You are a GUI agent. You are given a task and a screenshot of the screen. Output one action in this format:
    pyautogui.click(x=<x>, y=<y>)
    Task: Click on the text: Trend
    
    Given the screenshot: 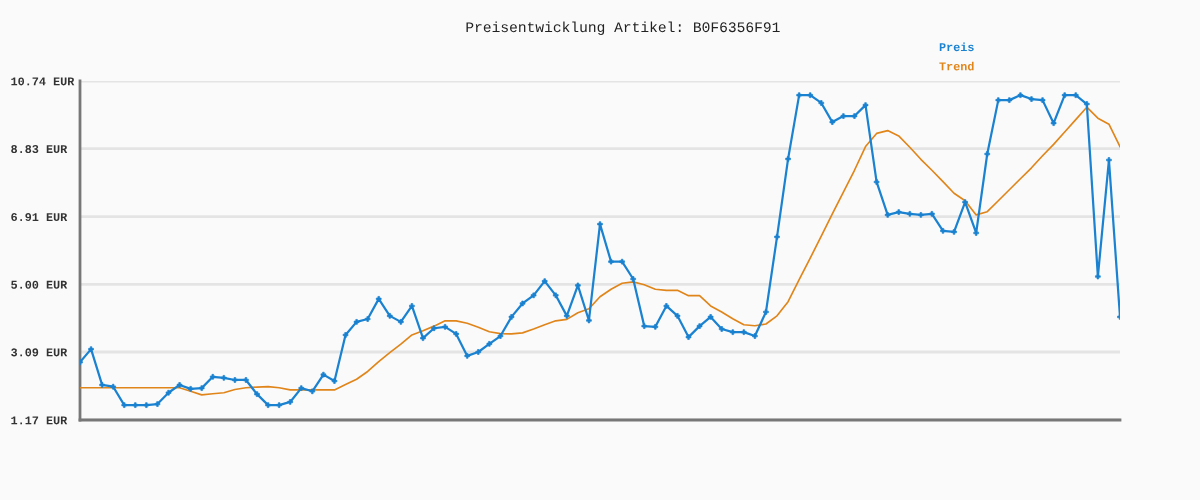 What is the action you would take?
    pyautogui.click(x=956, y=66)
    